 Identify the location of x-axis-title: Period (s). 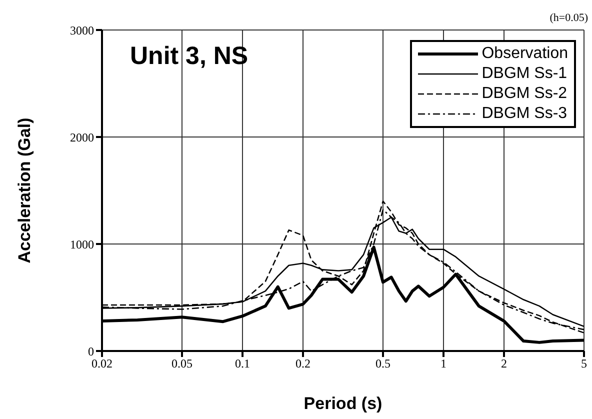
(343, 403).